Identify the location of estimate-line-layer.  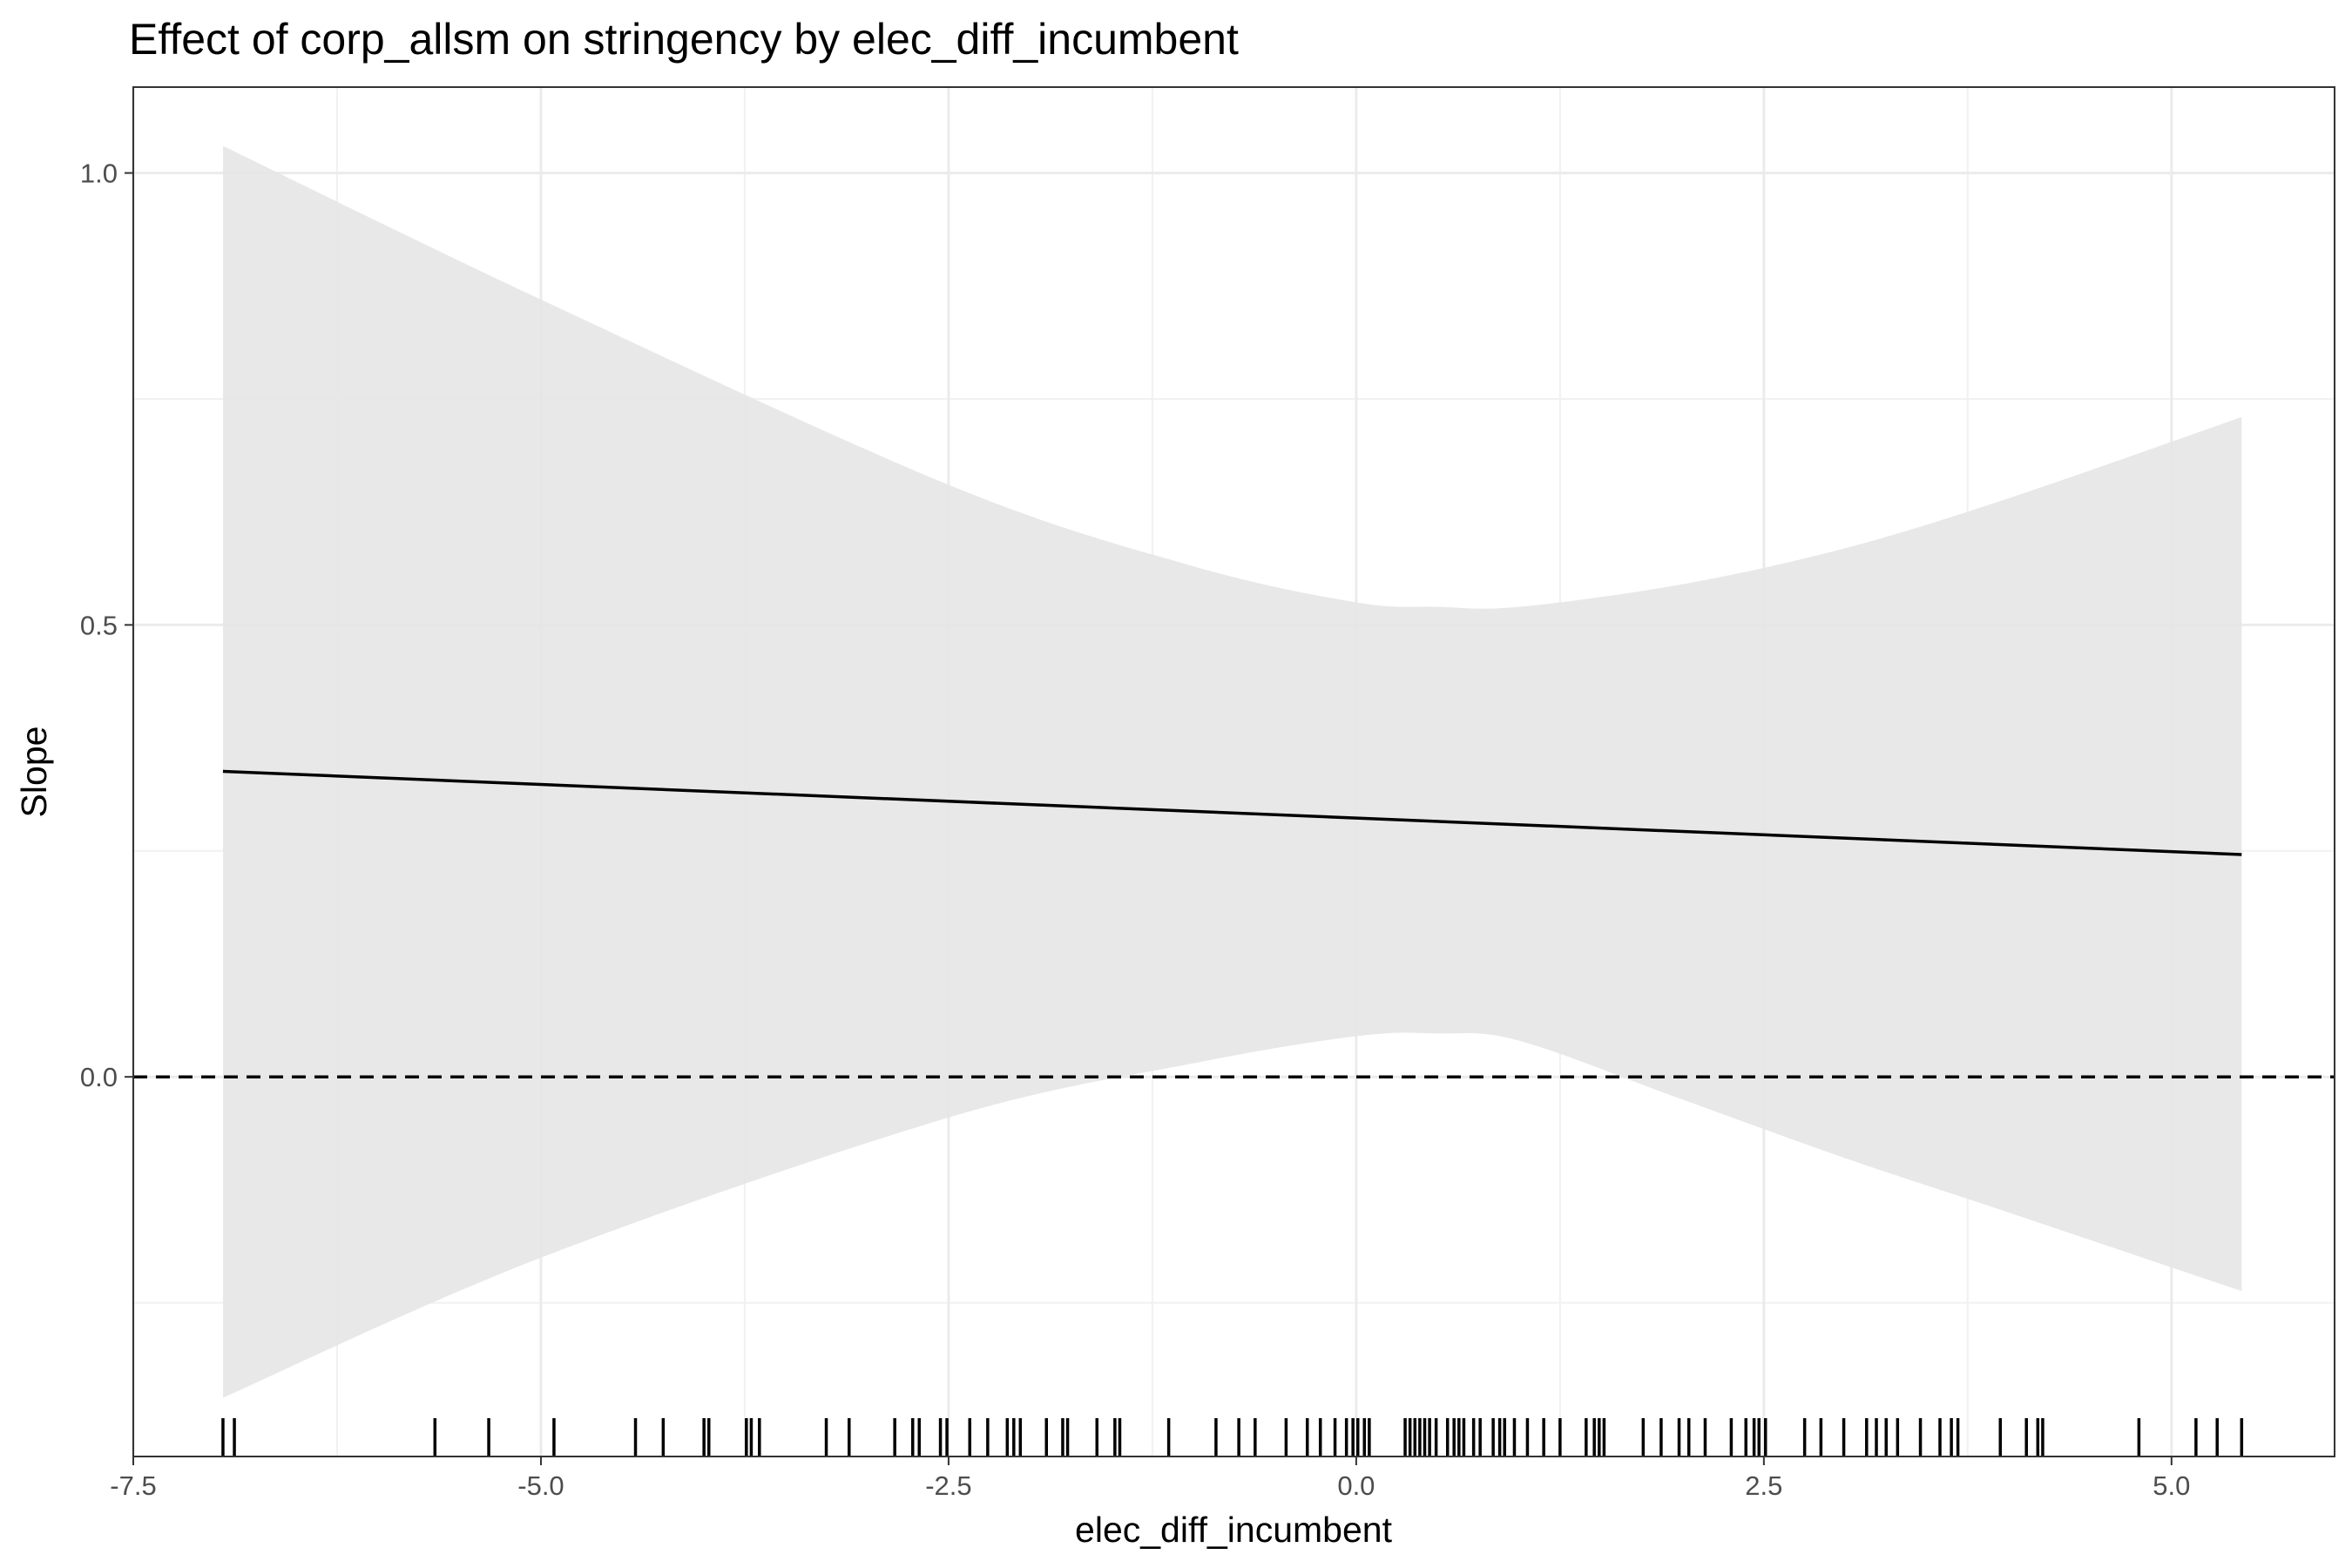
(1232, 812).